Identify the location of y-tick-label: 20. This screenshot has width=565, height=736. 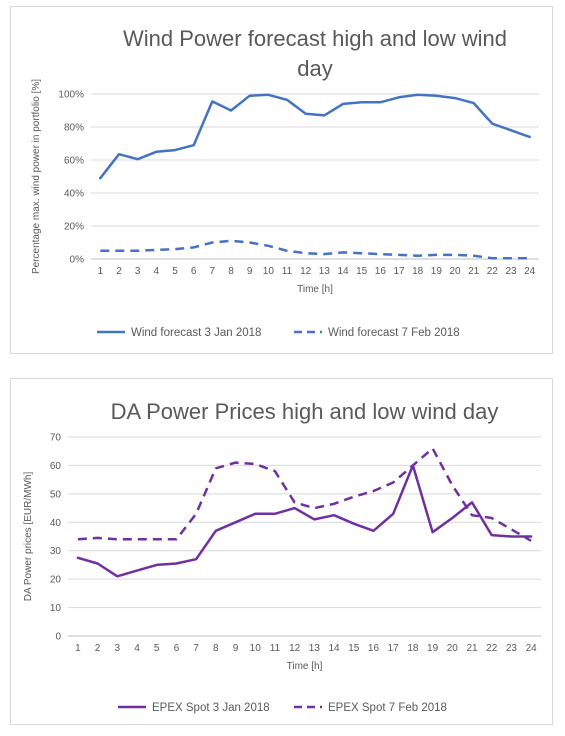
(56, 580).